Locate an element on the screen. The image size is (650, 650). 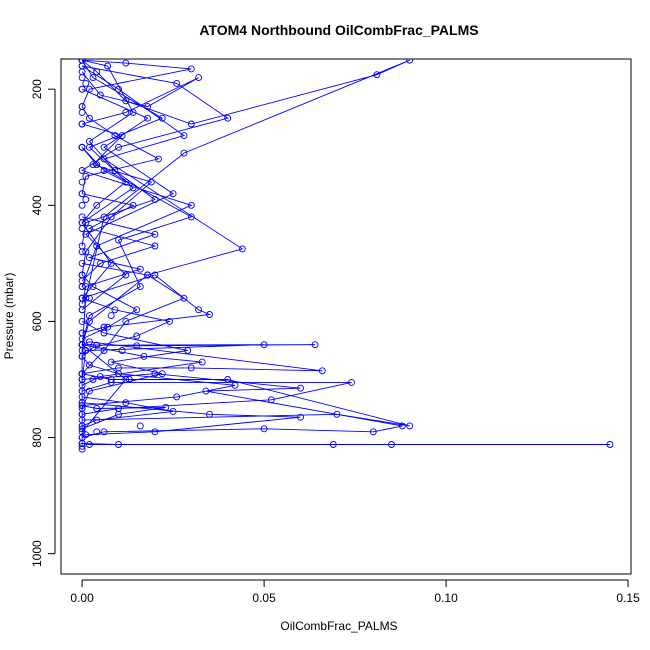
y-axis: 200 400 600 800 1000 is located at coordinates (43, 323).